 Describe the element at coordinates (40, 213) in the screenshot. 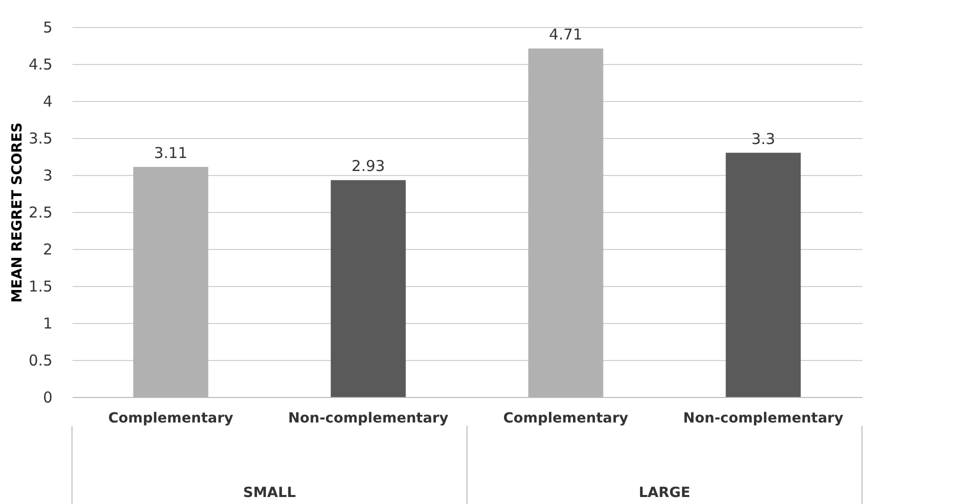

I see `y-tick-label: 2.5` at that location.